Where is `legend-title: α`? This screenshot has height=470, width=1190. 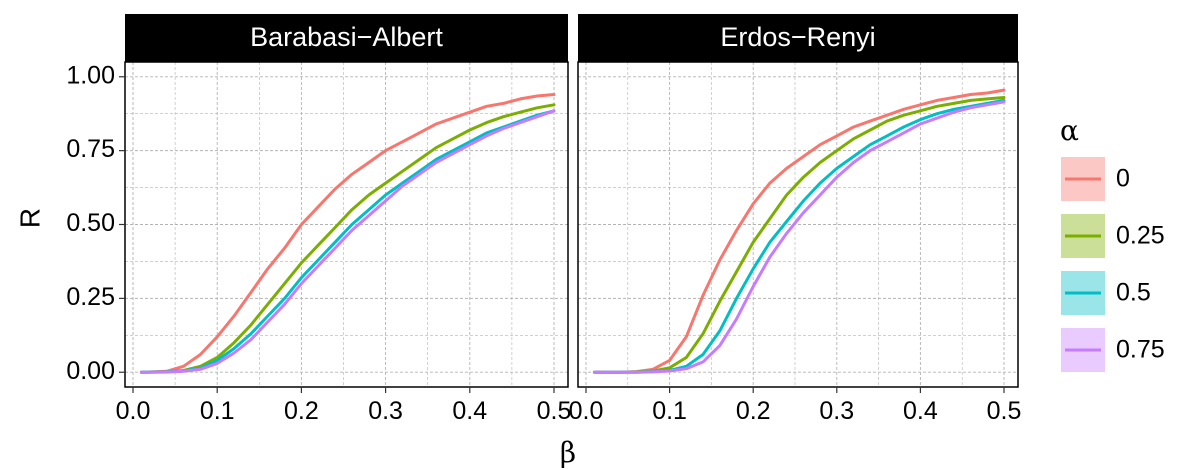 legend-title: α is located at coordinates (1069, 130).